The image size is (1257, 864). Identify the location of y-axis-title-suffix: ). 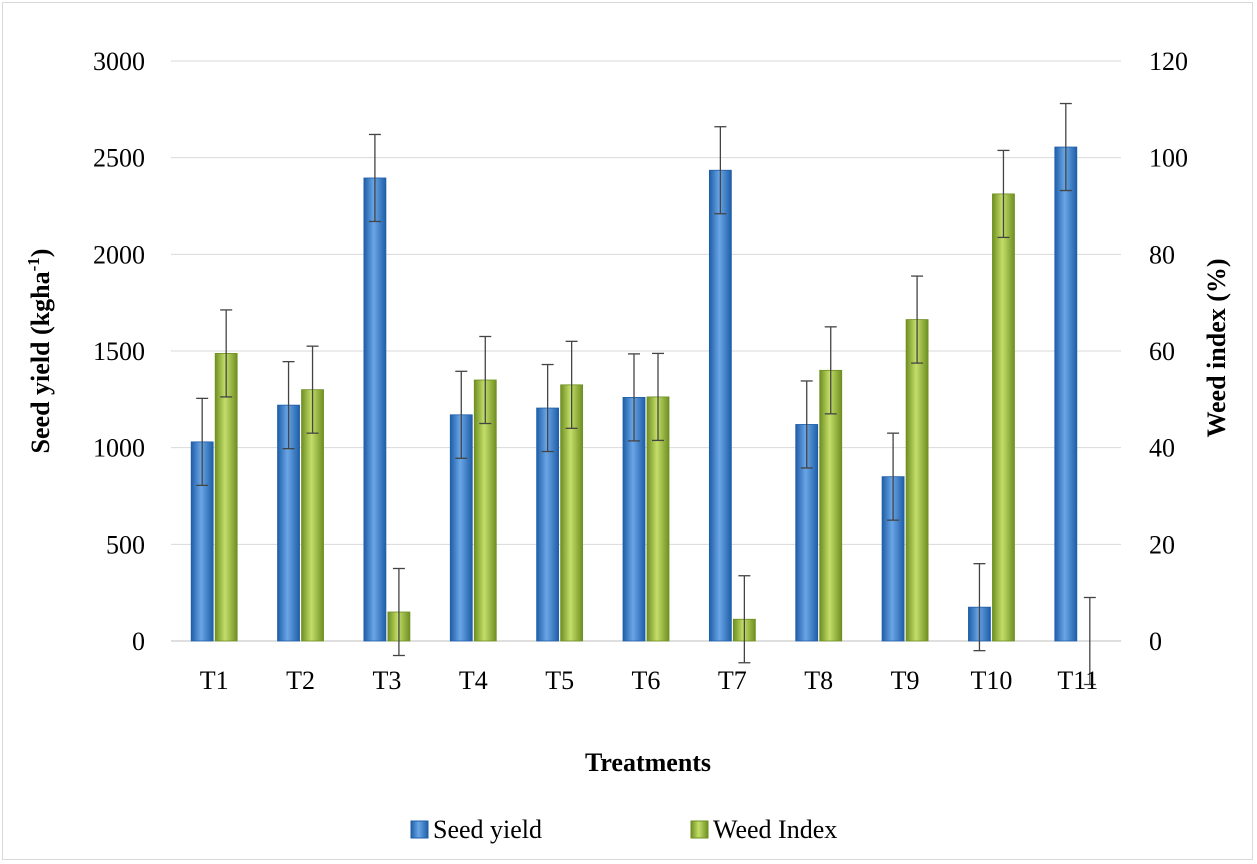
(40, 253).